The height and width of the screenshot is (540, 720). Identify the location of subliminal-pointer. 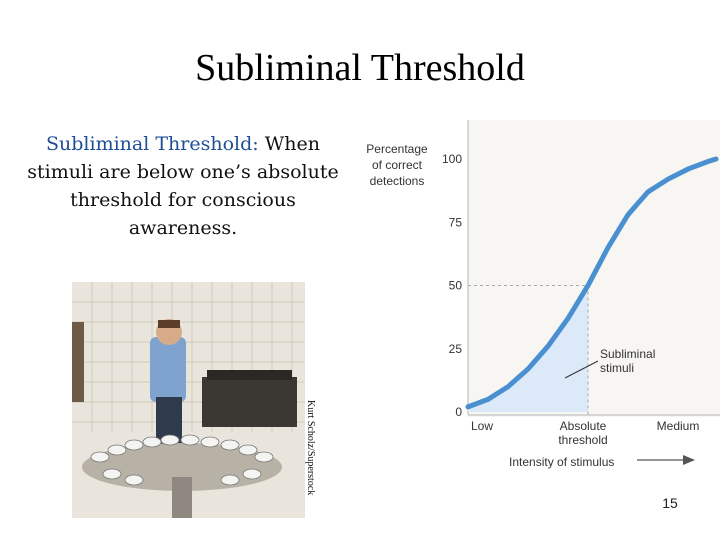
(581, 369).